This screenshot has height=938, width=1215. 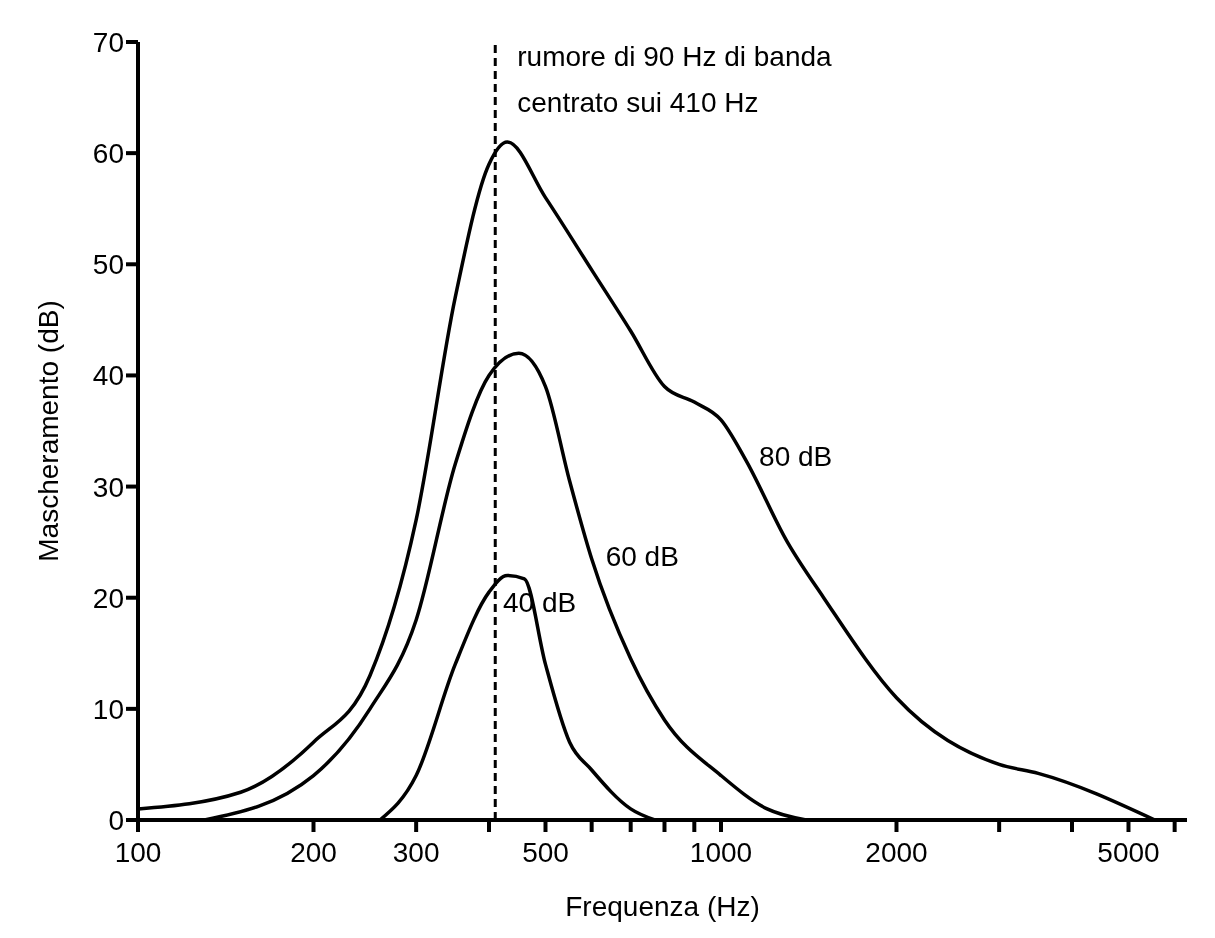 I want to click on y-tick-label: 40, so click(x=108, y=376).